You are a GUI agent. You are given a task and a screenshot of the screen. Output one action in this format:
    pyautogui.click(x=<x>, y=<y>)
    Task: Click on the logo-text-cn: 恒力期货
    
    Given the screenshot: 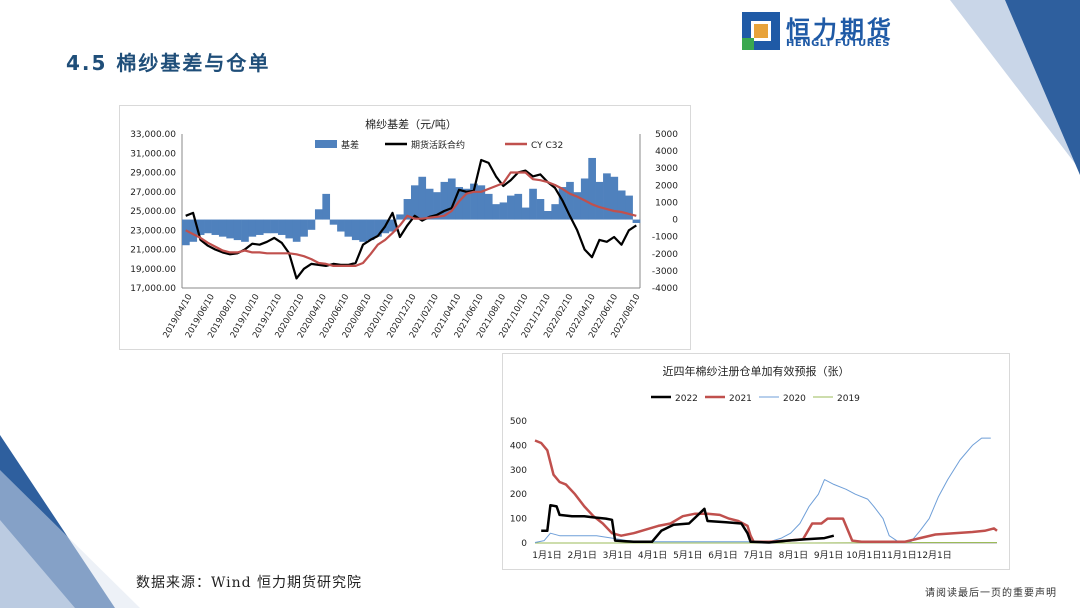 What is the action you would take?
    pyautogui.click(x=840, y=30)
    